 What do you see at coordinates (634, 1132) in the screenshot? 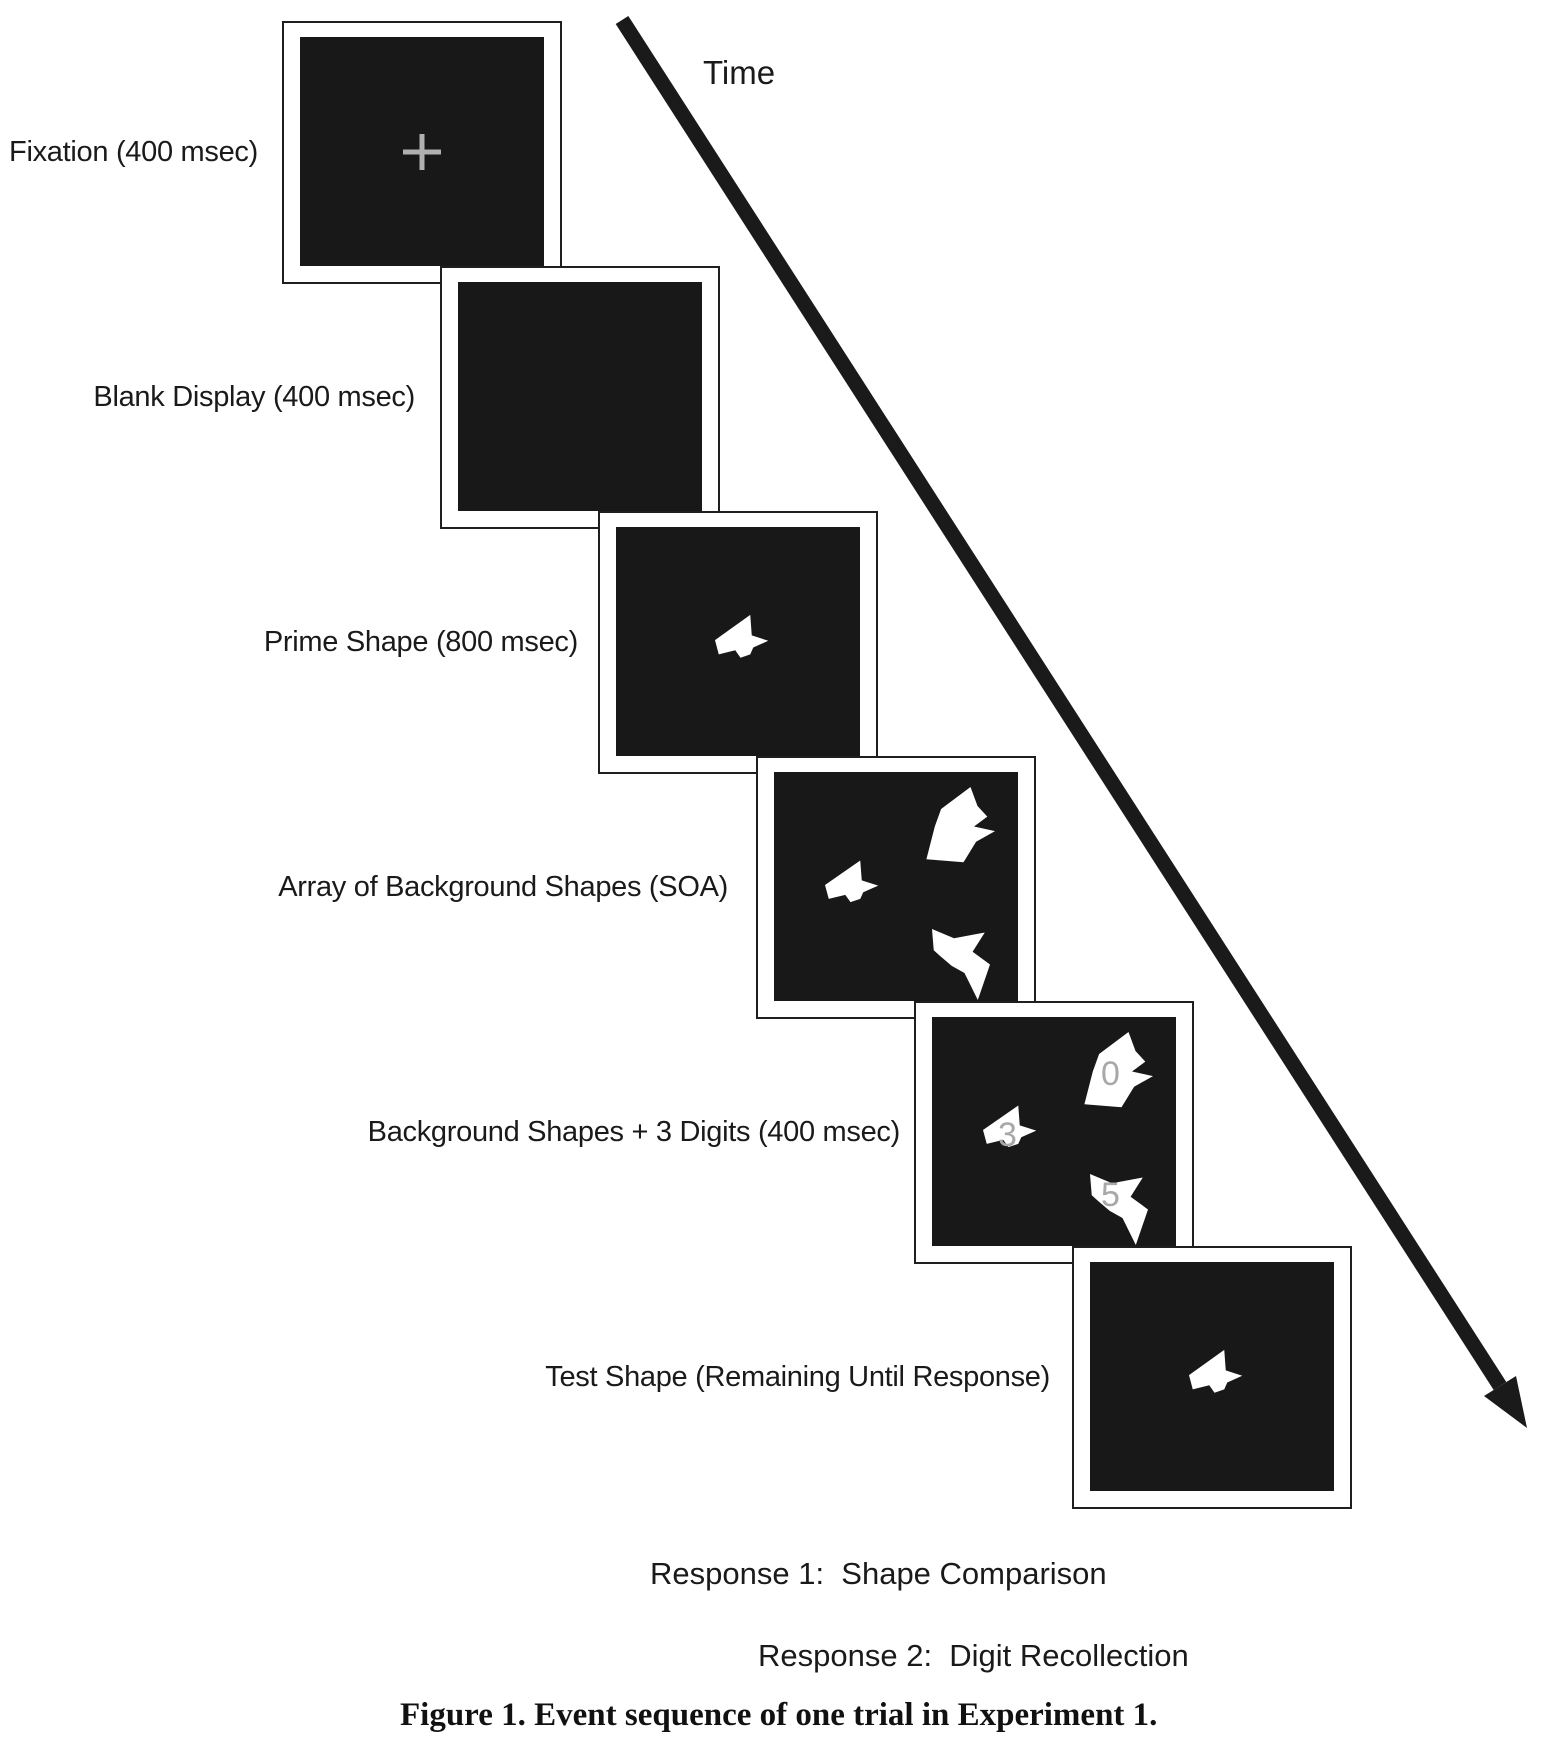
I see `label-shapes-plus-digits: Background Shapes + 3 Digits (400 msec)` at bounding box center [634, 1132].